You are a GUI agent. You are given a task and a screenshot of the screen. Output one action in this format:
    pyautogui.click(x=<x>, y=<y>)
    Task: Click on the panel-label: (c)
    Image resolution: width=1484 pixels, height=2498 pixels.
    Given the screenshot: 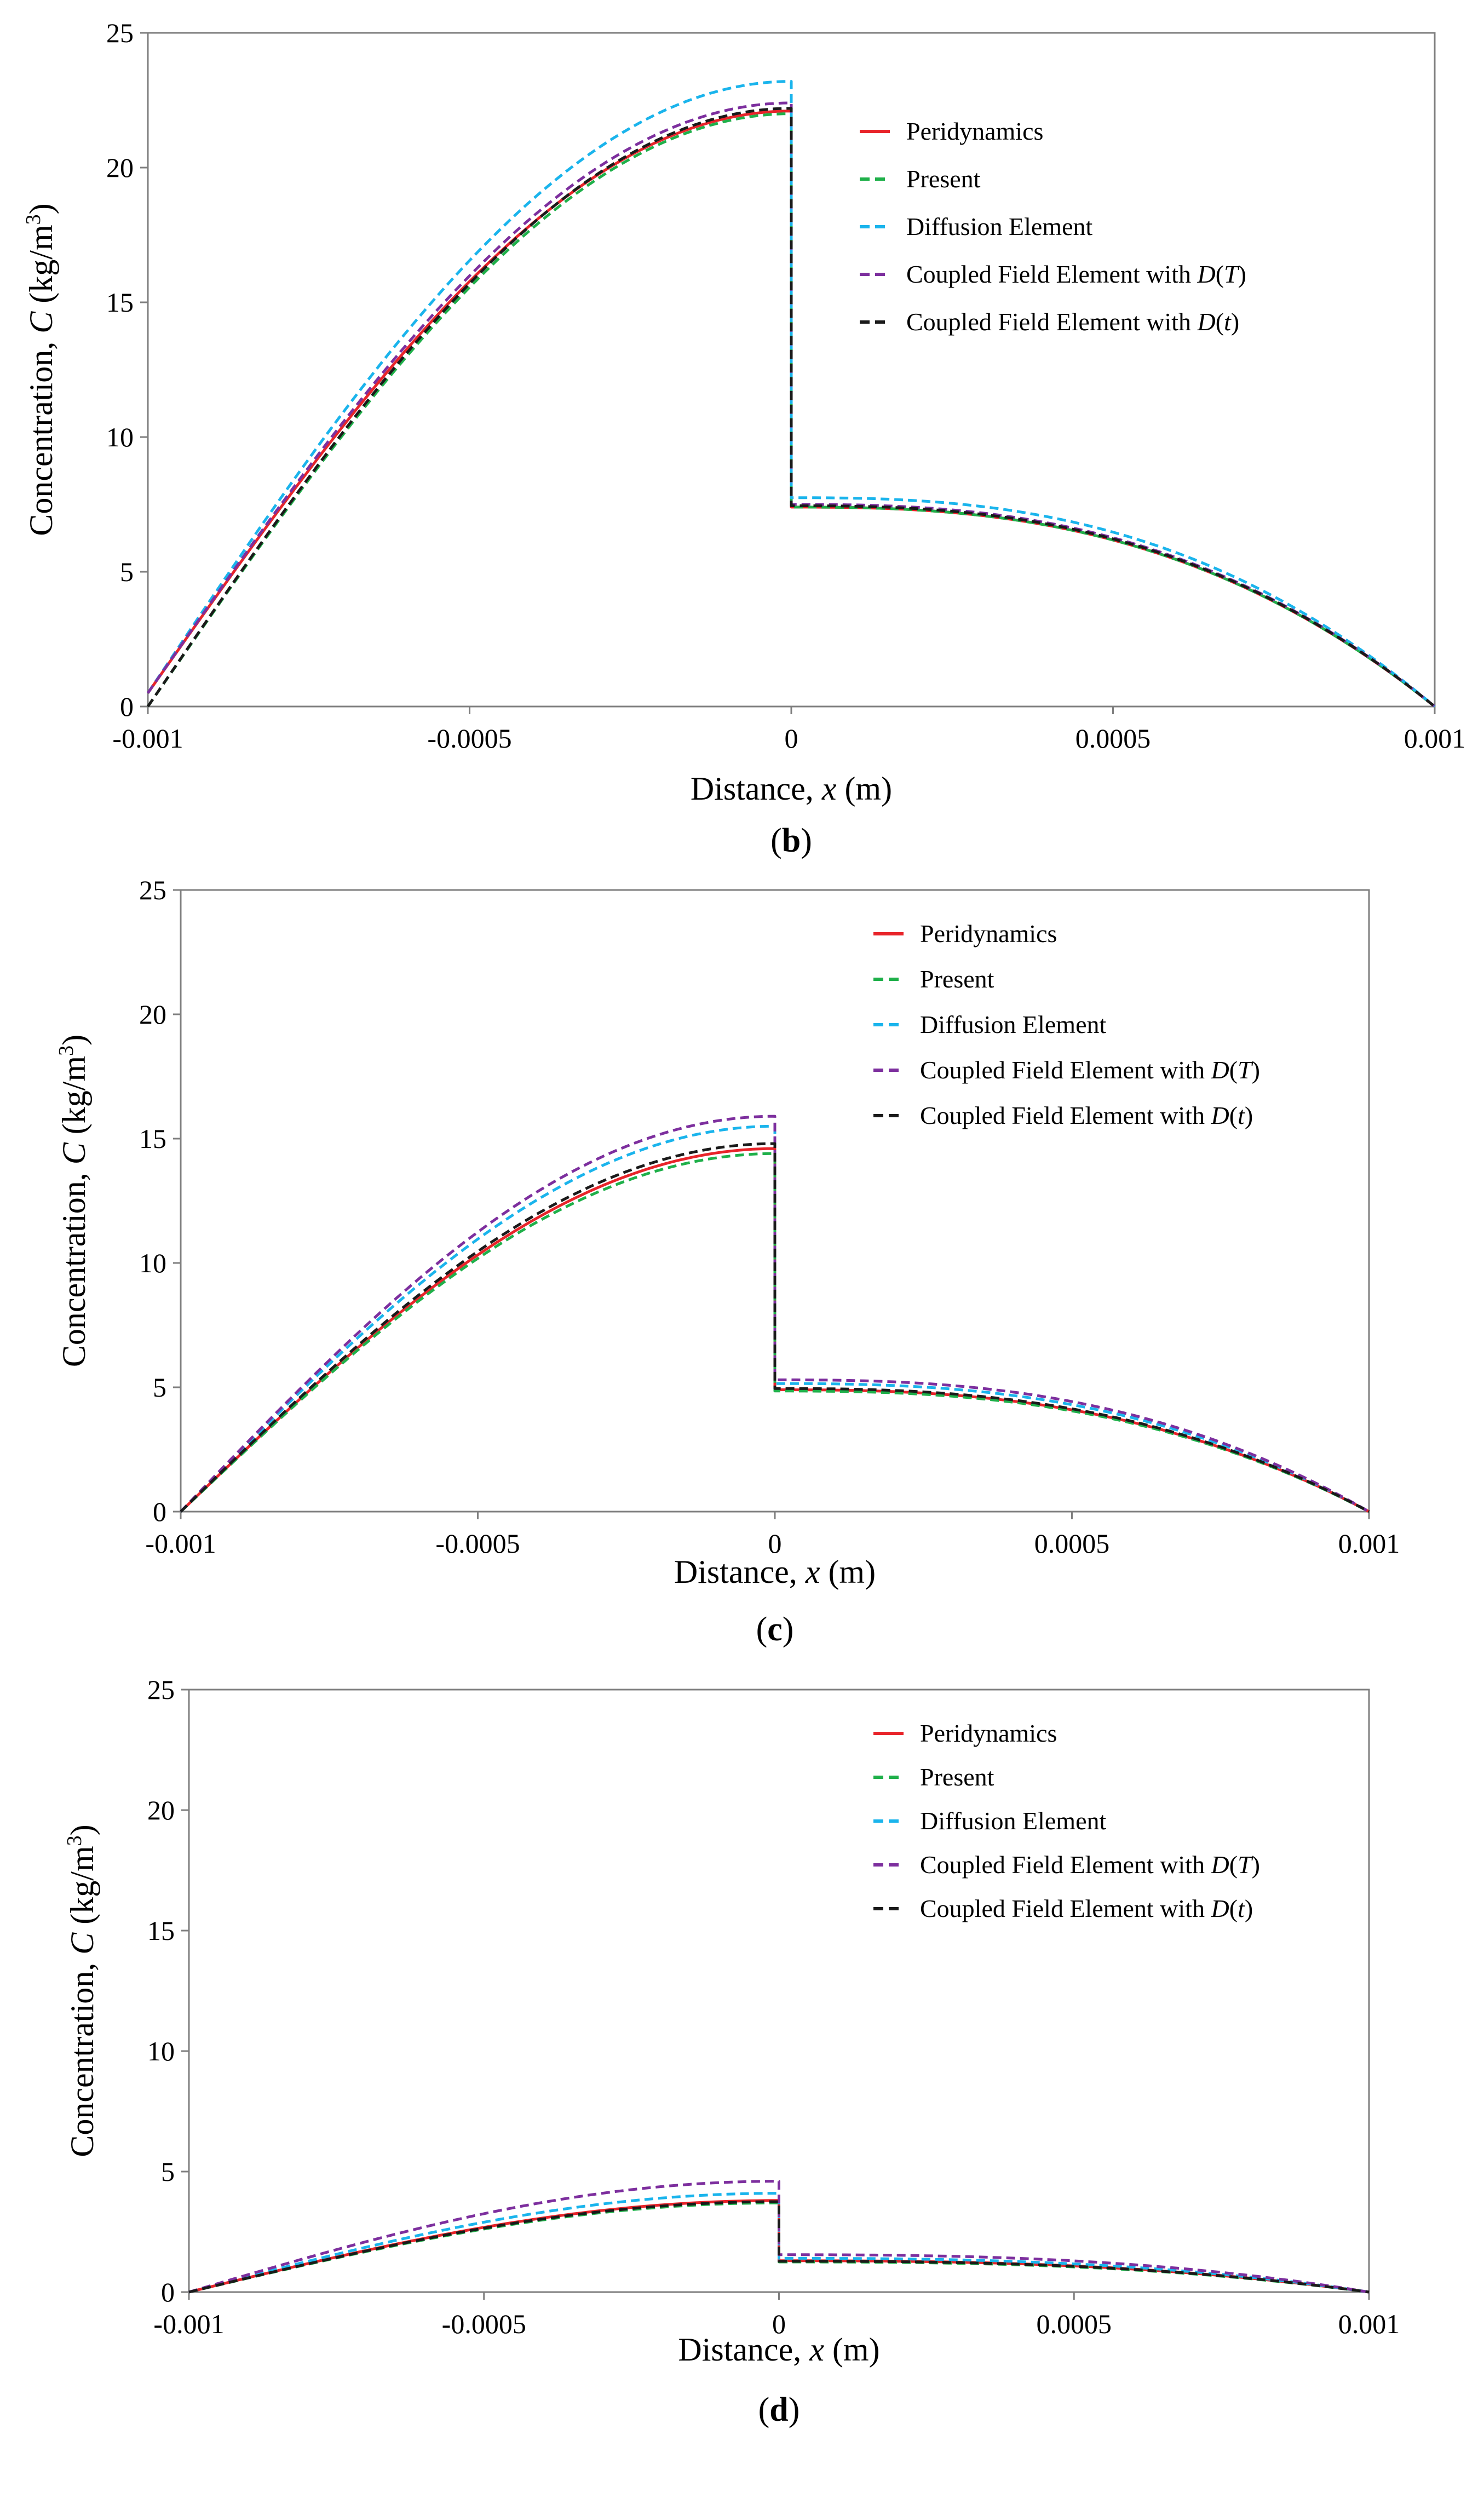 What is the action you would take?
    pyautogui.click(x=775, y=1629)
    